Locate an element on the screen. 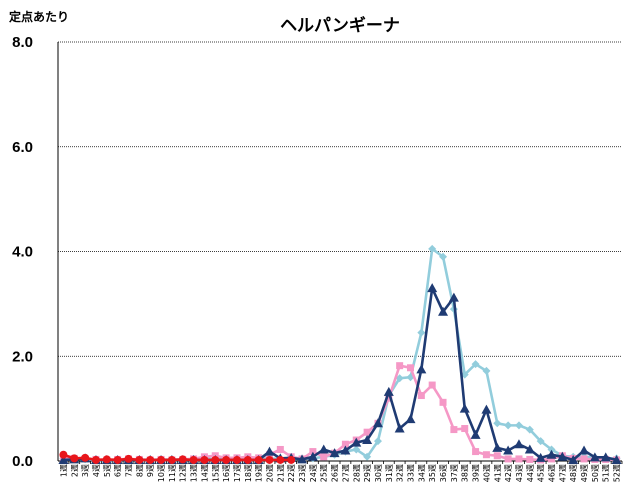 This screenshot has height=495, width=624. x-tick-label: 40週 is located at coordinates (486, 473).